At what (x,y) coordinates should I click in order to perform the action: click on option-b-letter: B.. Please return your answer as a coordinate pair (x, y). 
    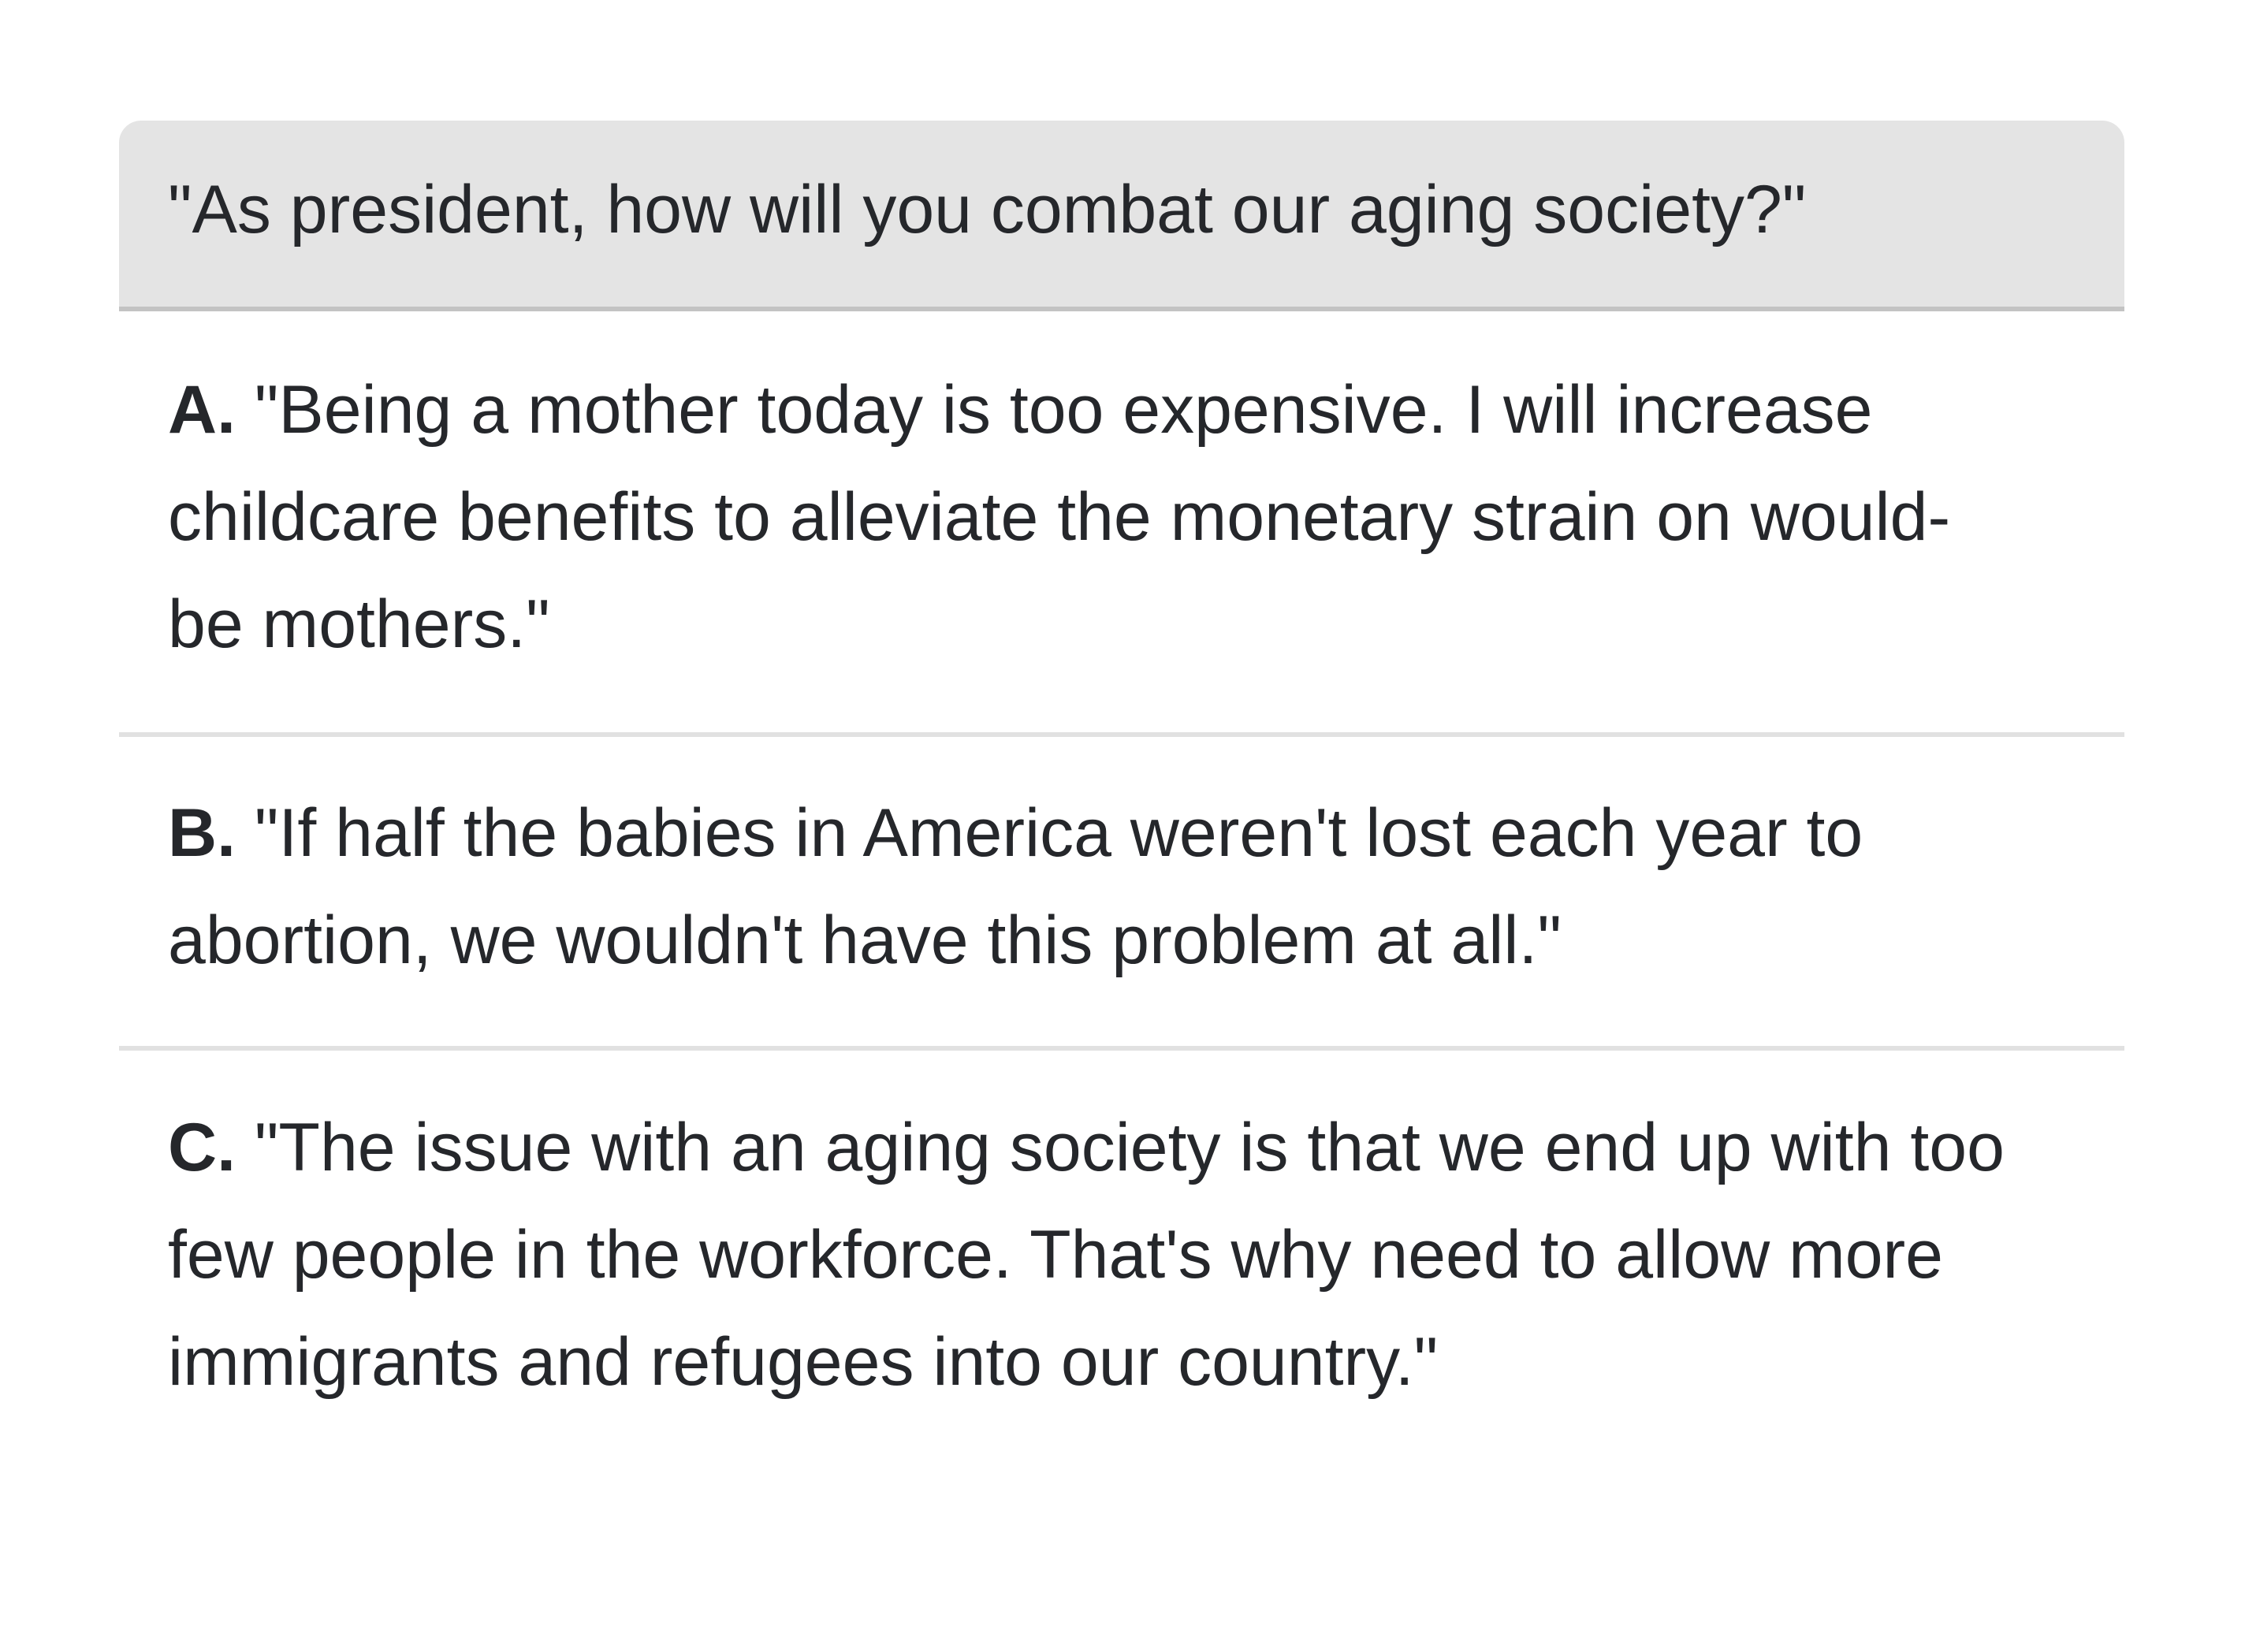
    Looking at the image, I should click on (202, 833).